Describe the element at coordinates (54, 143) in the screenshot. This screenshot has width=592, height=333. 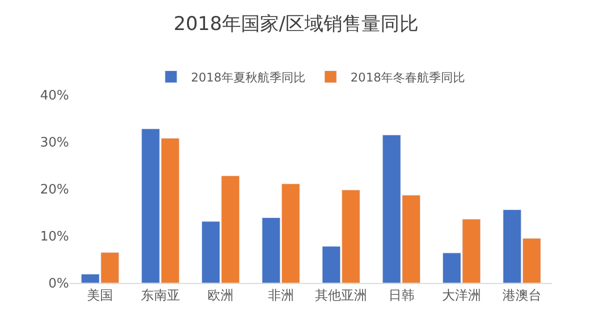
I see `y-tick-label: 30%` at that location.